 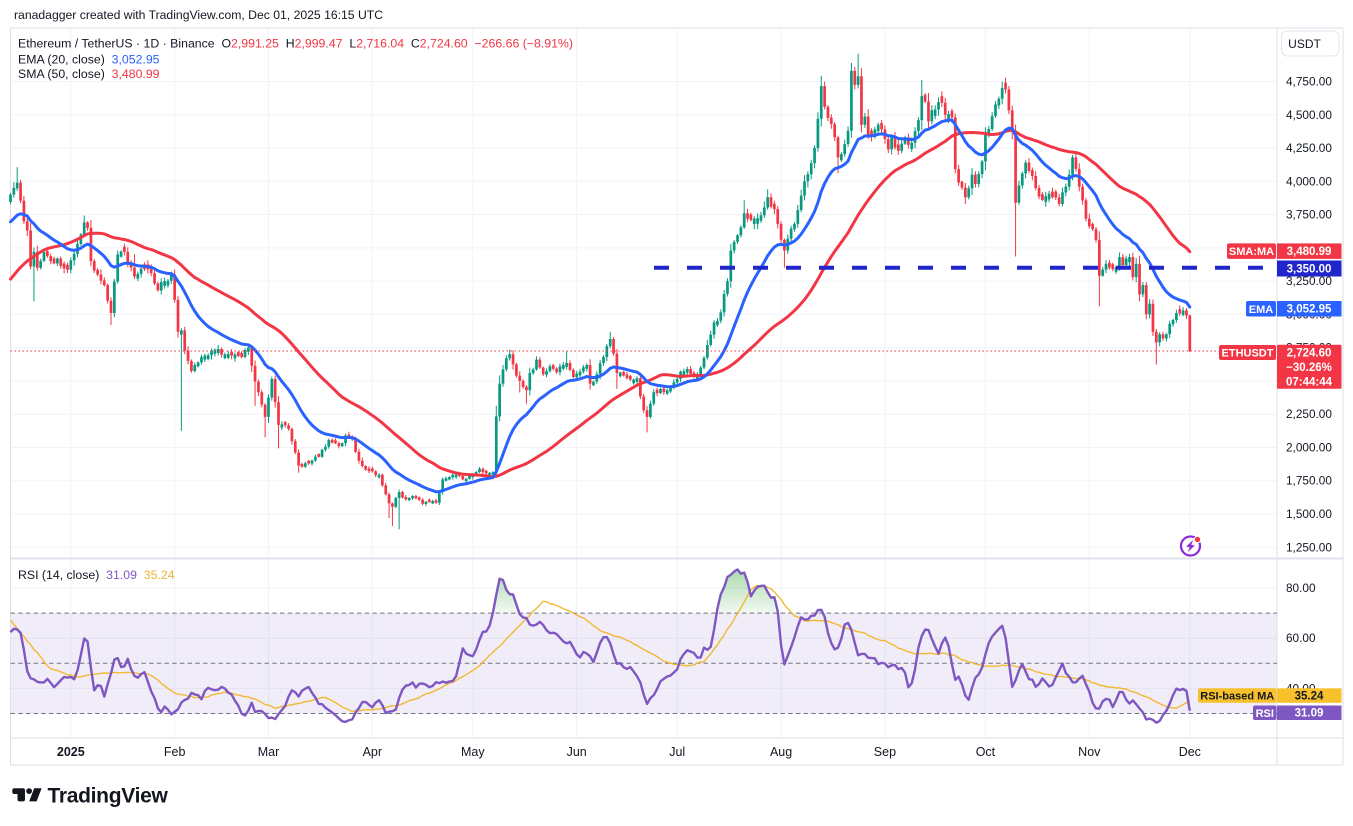 What do you see at coordinates (1309, 215) in the screenshot?
I see `svg-text: 3,750.00` at bounding box center [1309, 215].